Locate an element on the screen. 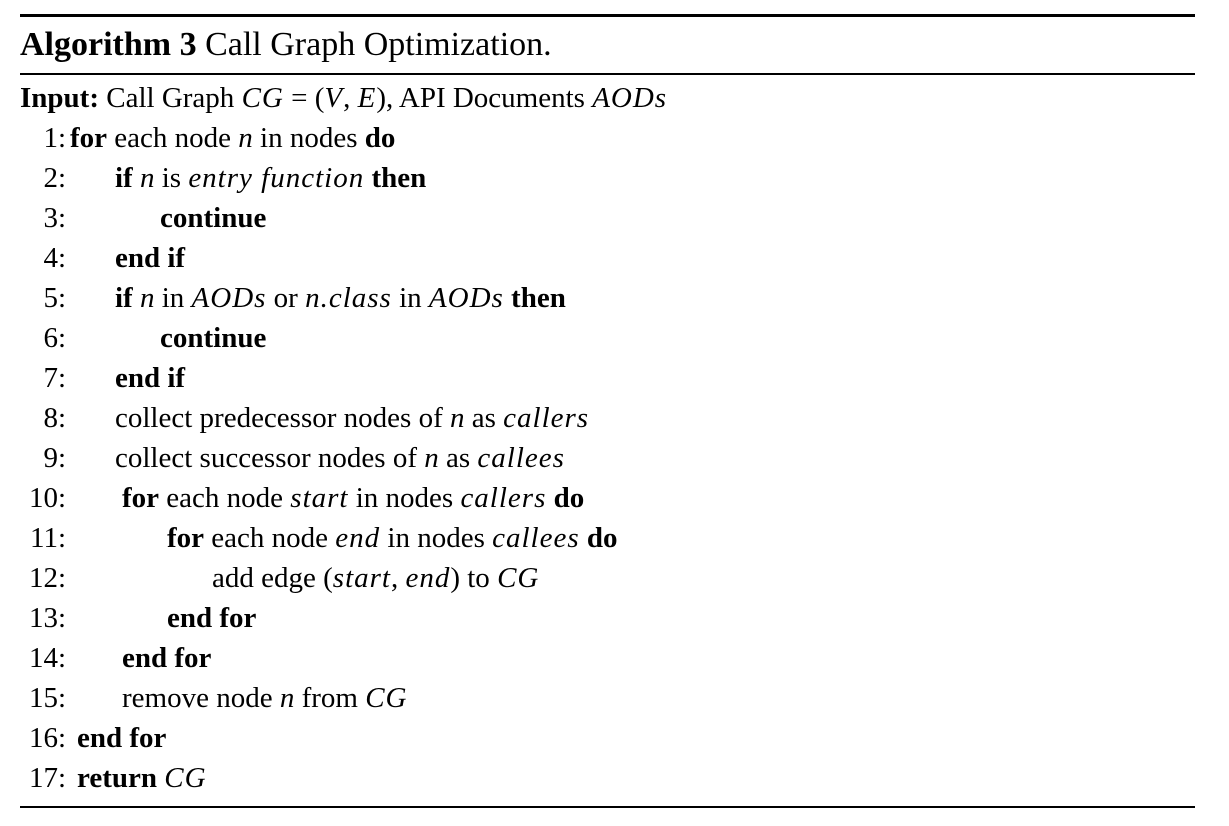 This screenshot has width=1229, height=826. text-run: collect predecessor nodes of is located at coordinates (282, 418).